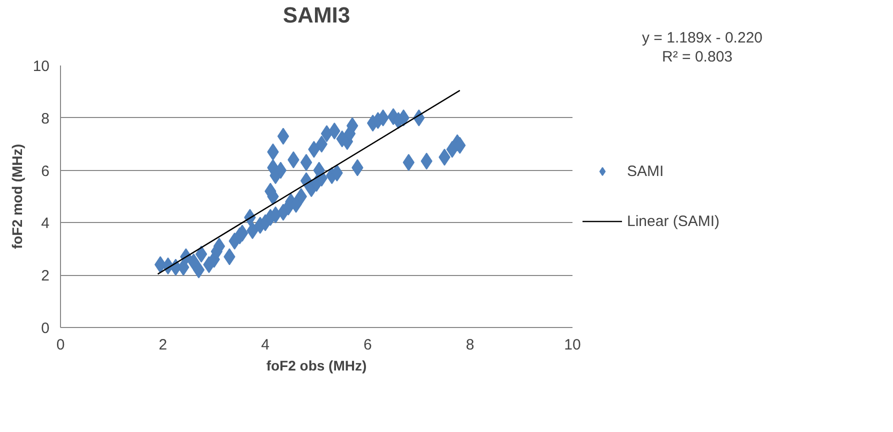 The width and height of the screenshot is (893, 432). What do you see at coordinates (645, 171) in the screenshot?
I see `legend-label: SAMI` at bounding box center [645, 171].